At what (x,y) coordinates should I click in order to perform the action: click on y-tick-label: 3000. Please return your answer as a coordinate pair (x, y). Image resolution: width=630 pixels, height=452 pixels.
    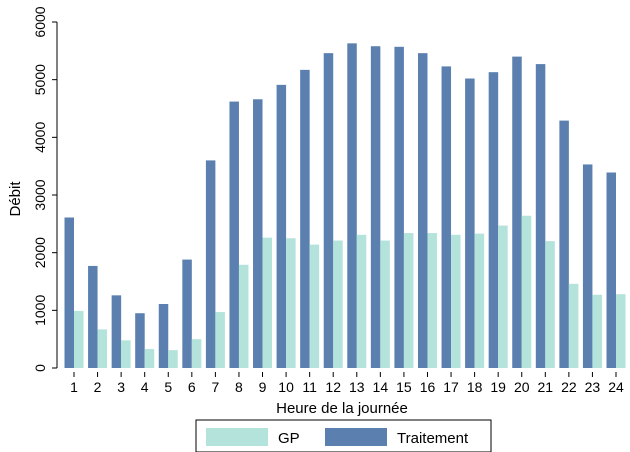
    Looking at the image, I should click on (40, 194).